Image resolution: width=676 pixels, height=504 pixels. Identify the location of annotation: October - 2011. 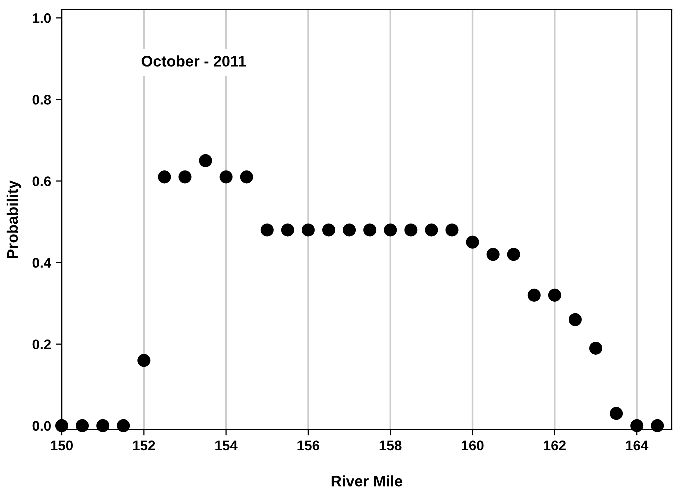
(194, 61).